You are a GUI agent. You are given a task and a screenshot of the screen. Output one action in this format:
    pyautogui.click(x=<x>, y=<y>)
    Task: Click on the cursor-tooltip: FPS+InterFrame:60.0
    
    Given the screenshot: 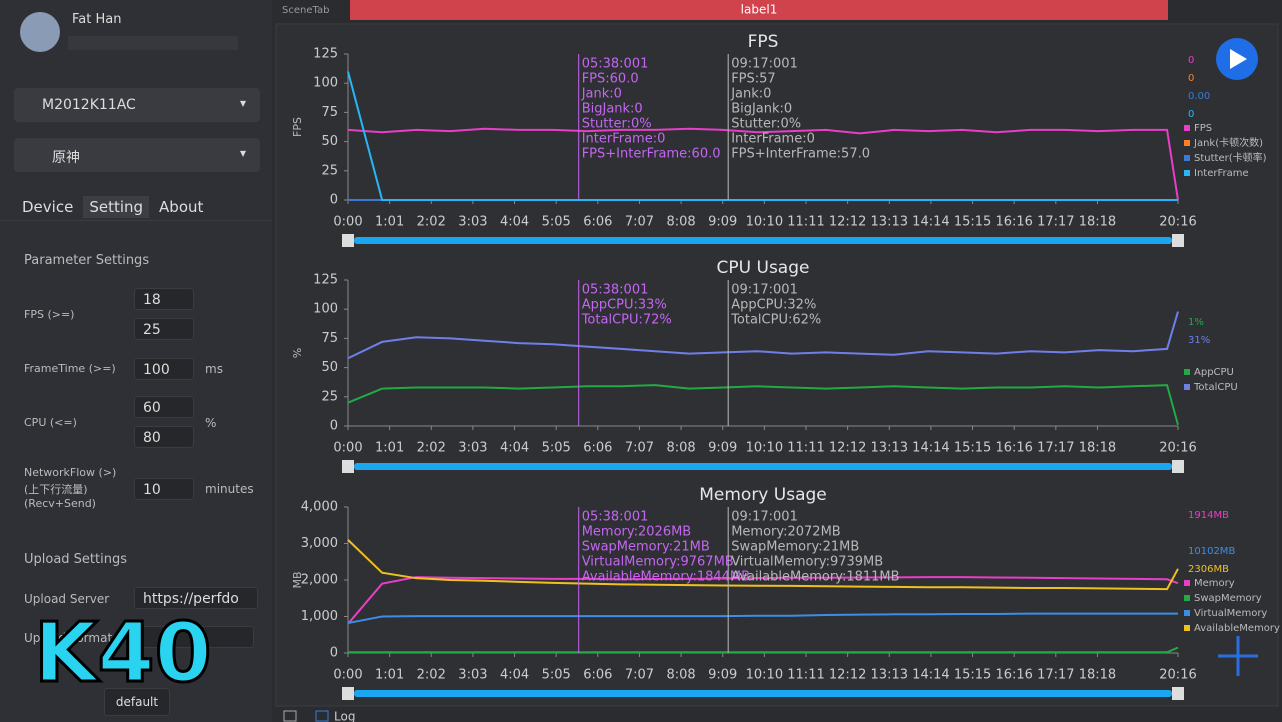 What is the action you would take?
    pyautogui.click(x=651, y=154)
    